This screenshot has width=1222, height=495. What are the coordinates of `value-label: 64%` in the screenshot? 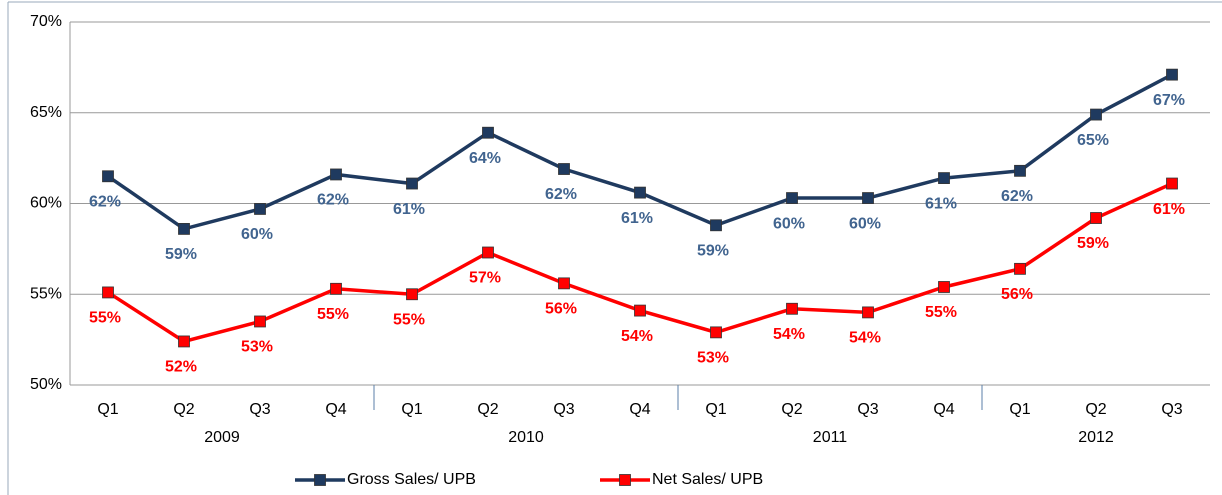 It's located at (485, 158).